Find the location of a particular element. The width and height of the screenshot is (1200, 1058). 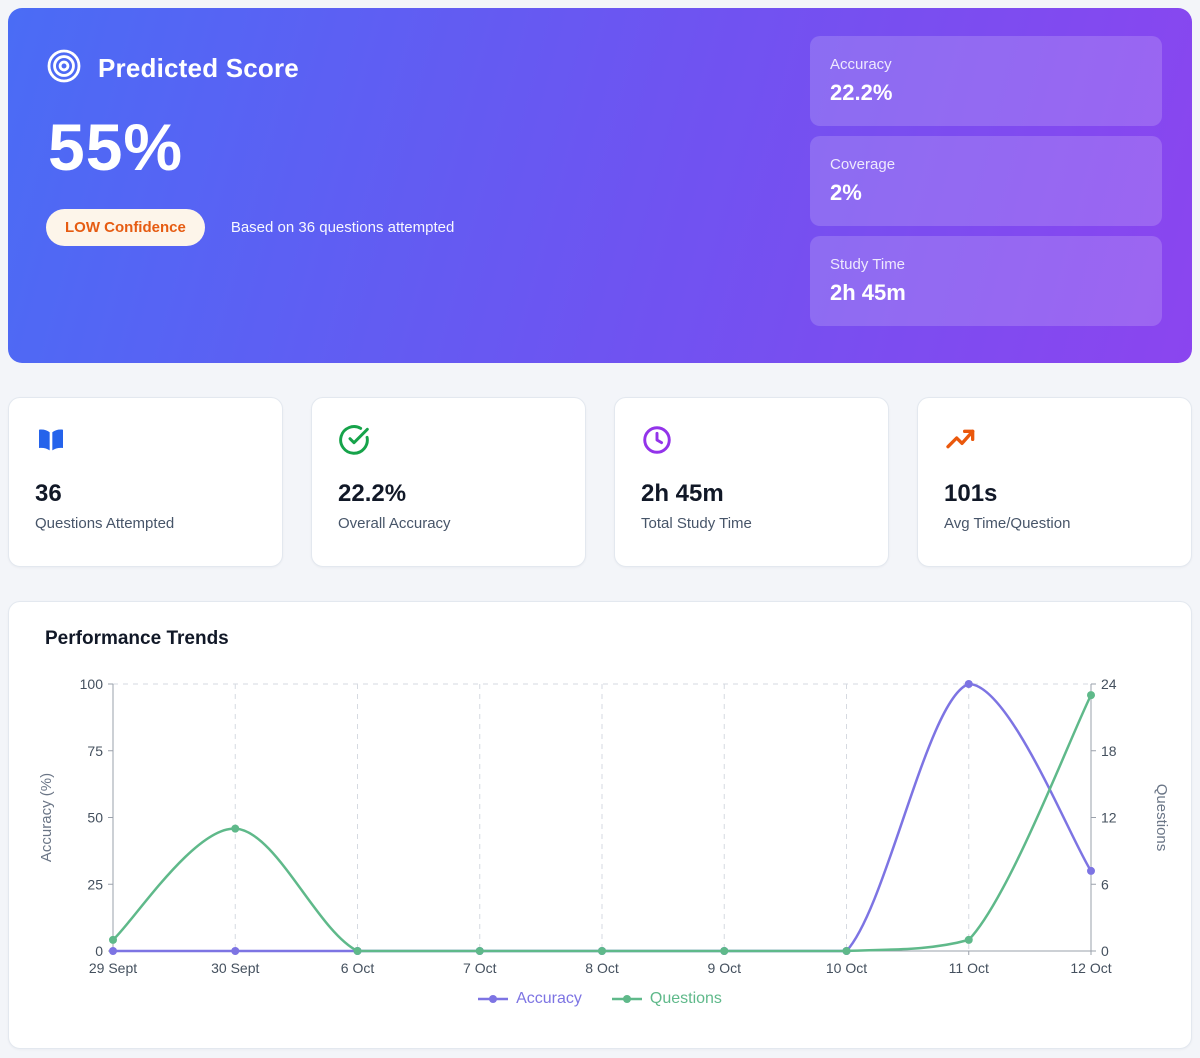

svg-text: 100 is located at coordinates (92, 684).